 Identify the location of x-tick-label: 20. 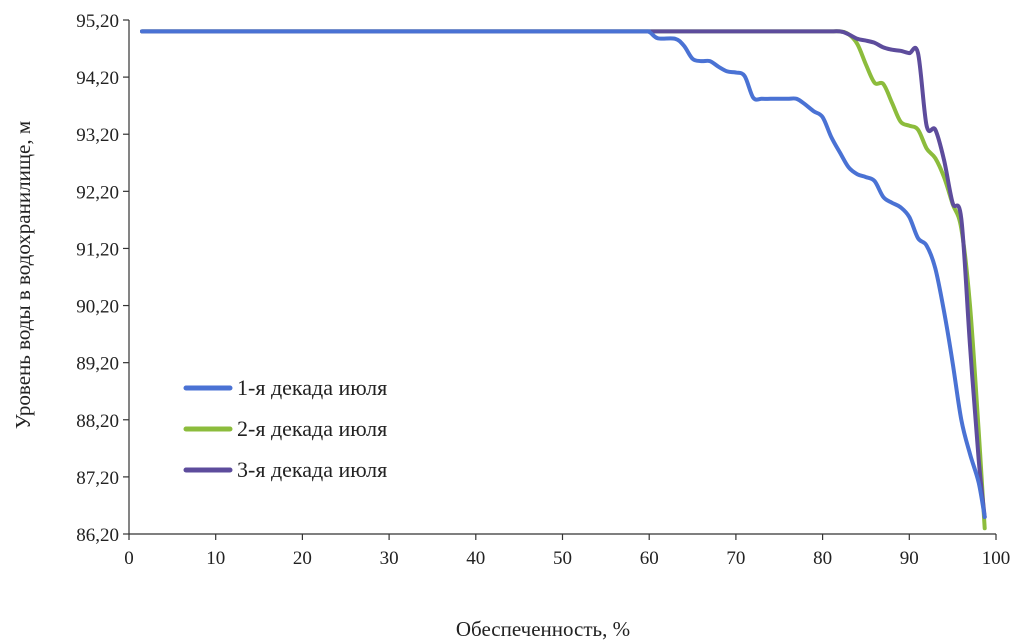
(302, 558).